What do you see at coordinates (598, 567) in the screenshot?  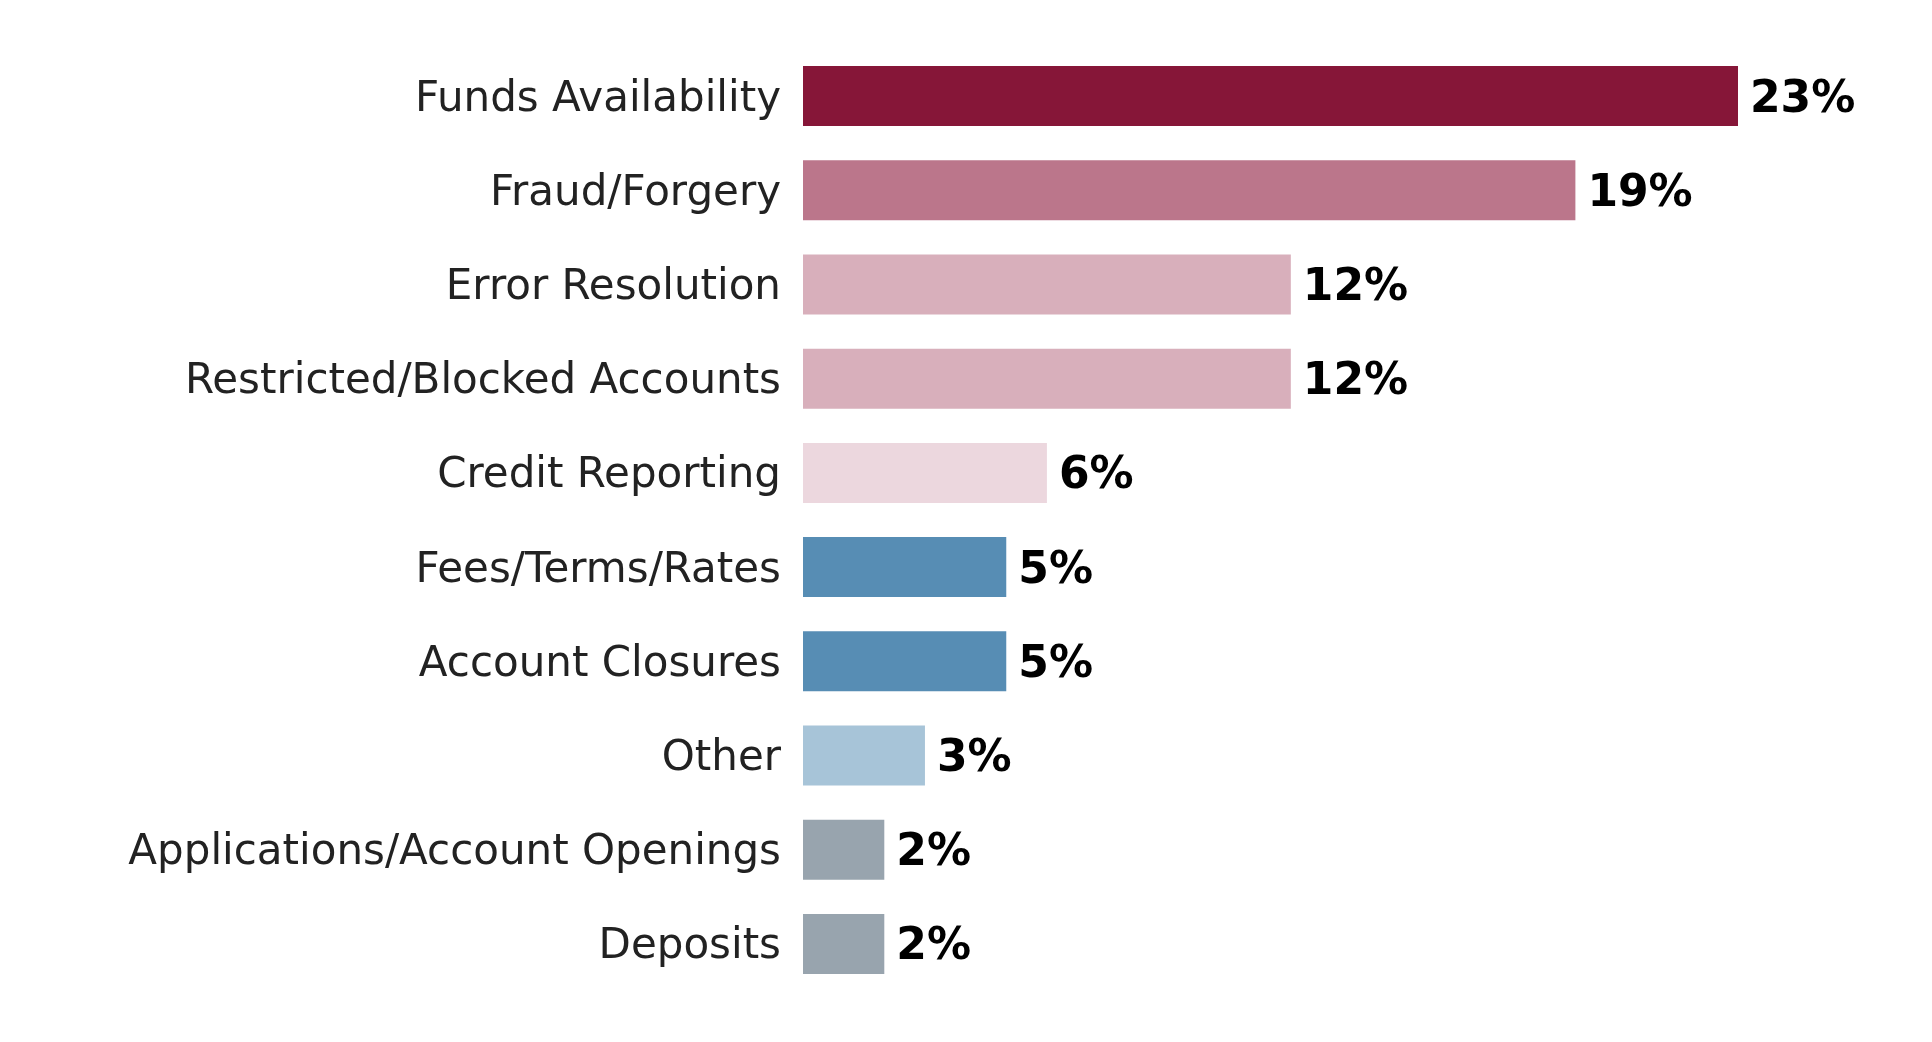 I see `y-tick-label: Fees/Terms/Rates` at bounding box center [598, 567].